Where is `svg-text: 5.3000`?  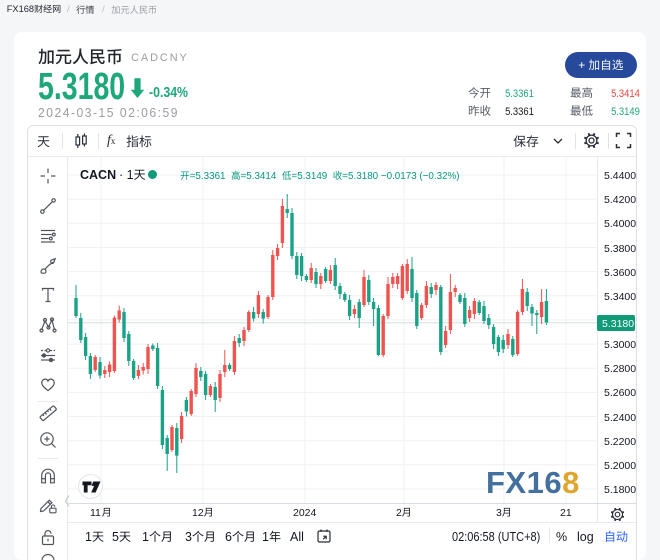
svg-text: 5.3000 is located at coordinates (620, 345).